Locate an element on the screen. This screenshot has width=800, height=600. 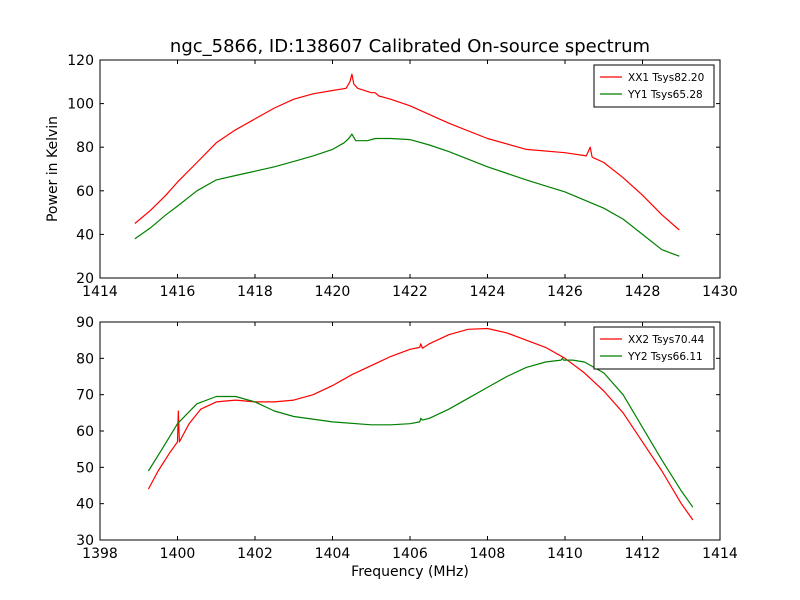
legend: XX1 Tsys82.20 YY1 Tsys65.28 is located at coordinates (654, 86).